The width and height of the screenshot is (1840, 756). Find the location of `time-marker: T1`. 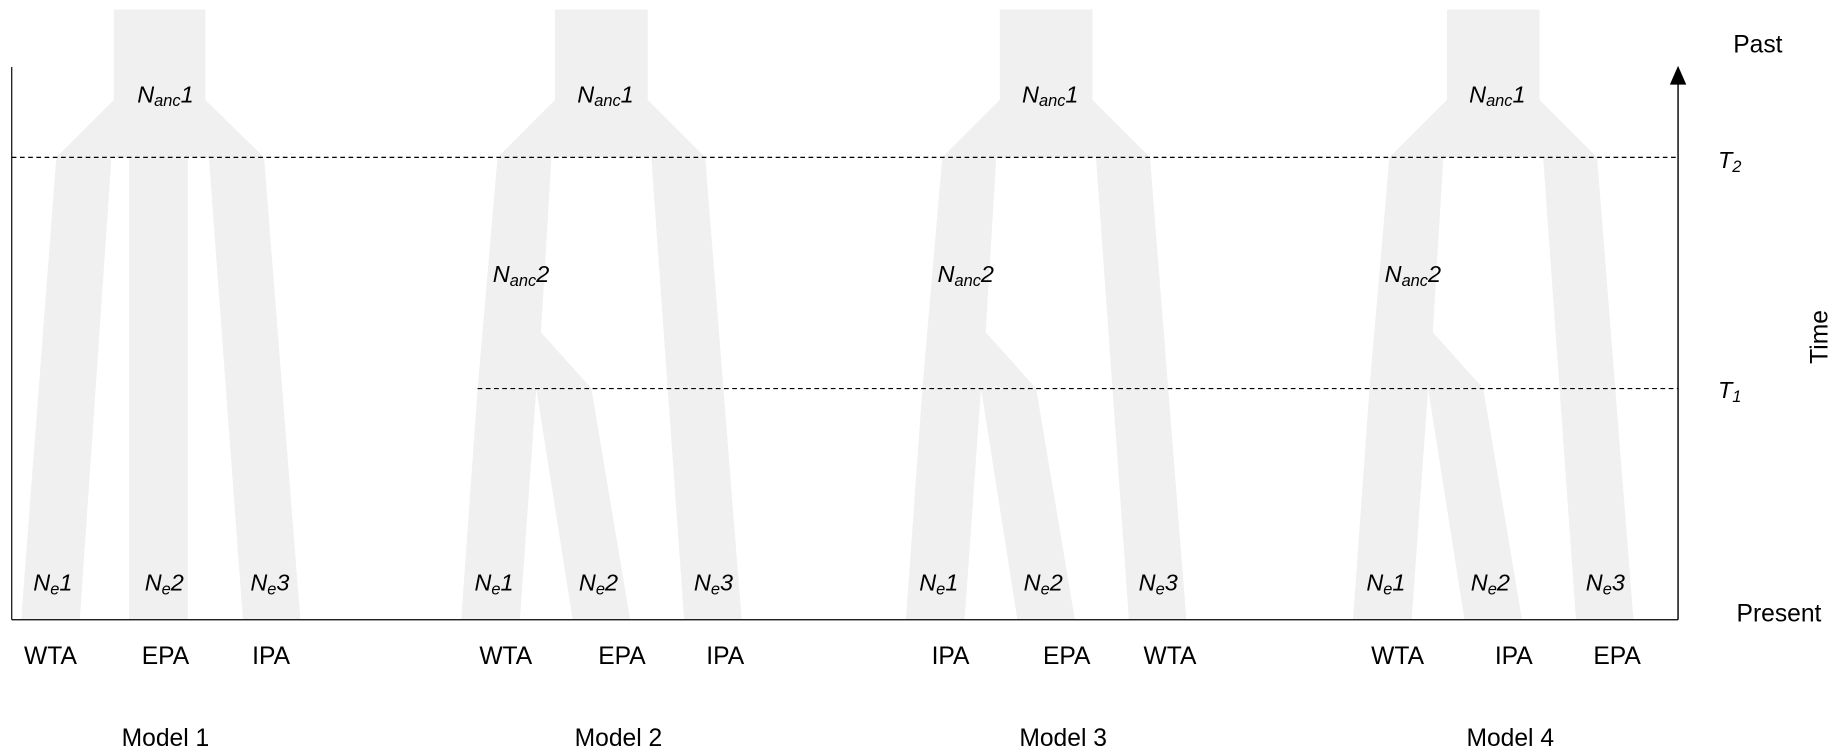

time-marker: T1 is located at coordinates (1729, 391).